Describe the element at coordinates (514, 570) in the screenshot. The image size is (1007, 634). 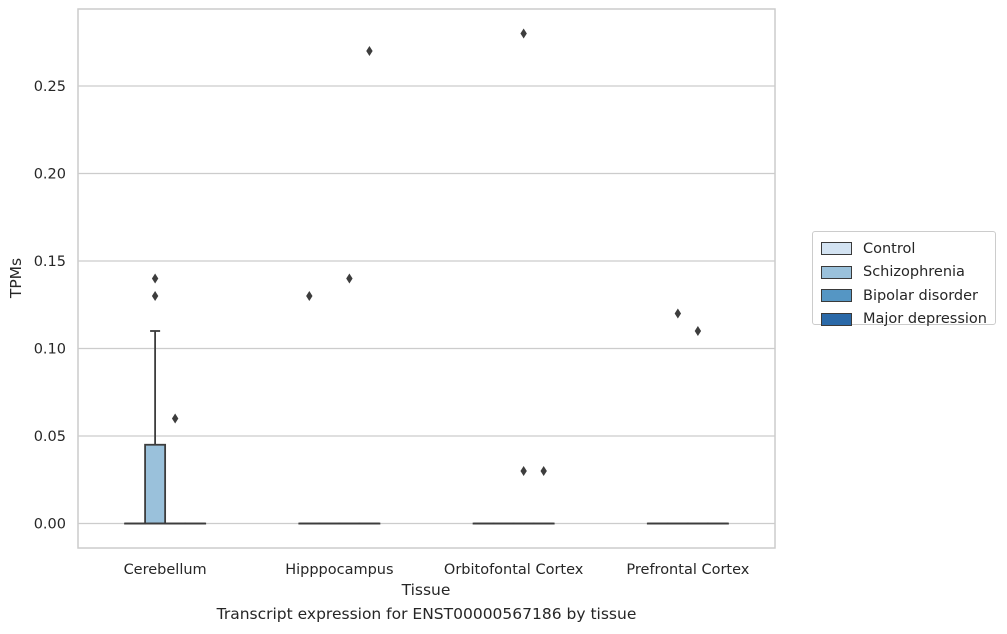
I see `x-tick-label: Orbitofontal Cortex` at that location.